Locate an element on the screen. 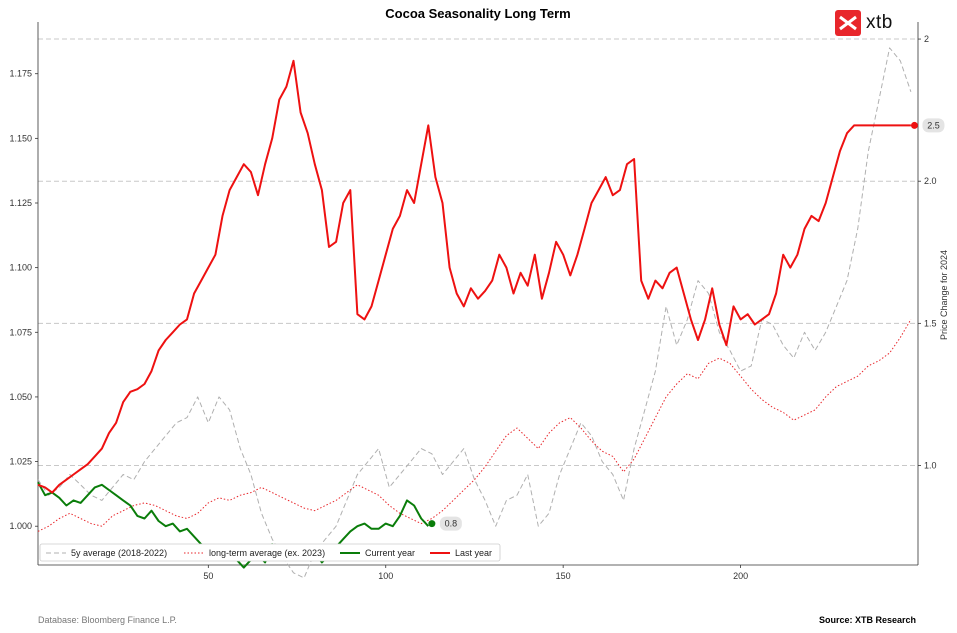 Image resolution: width=957 pixels, height=633 pixels. series-end-label-2: 0.8 is located at coordinates (451, 524).